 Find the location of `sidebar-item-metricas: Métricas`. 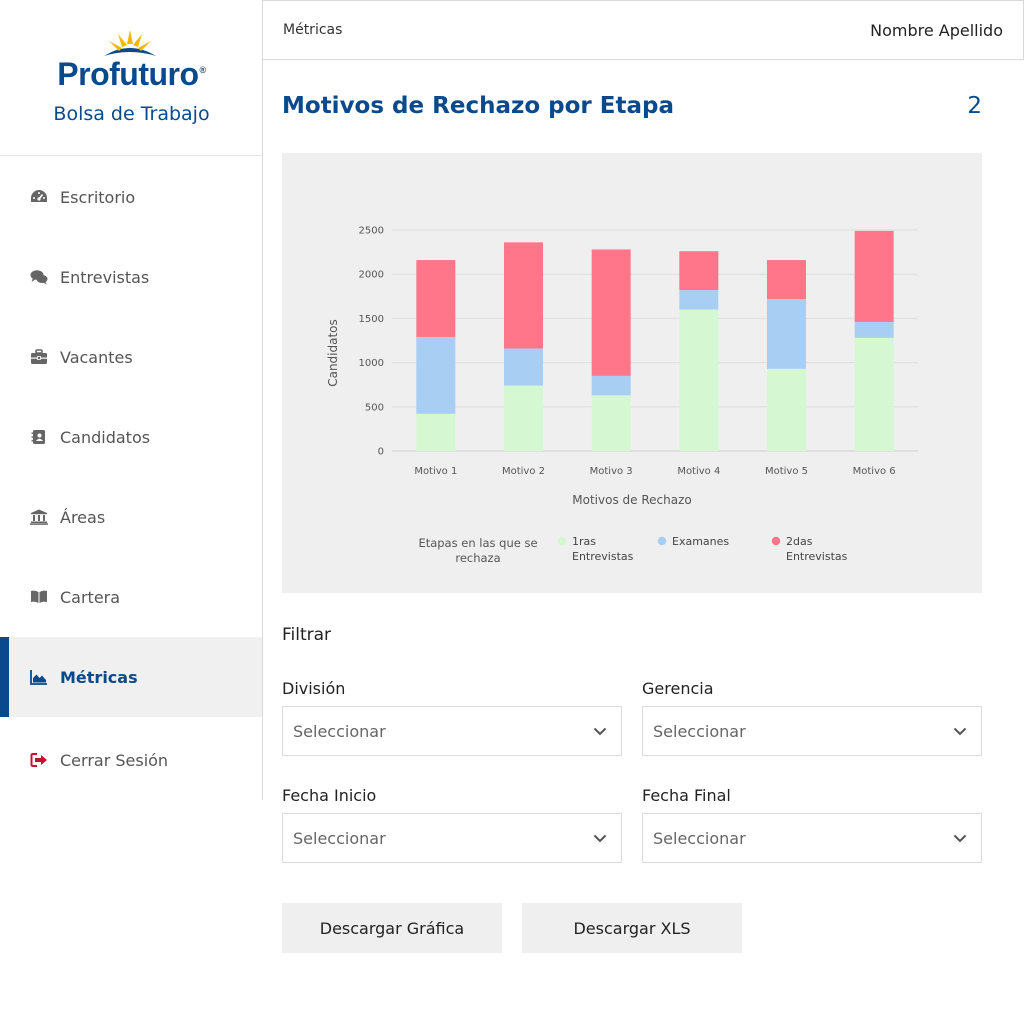

sidebar-item-metricas: Métricas is located at coordinates (131, 677).